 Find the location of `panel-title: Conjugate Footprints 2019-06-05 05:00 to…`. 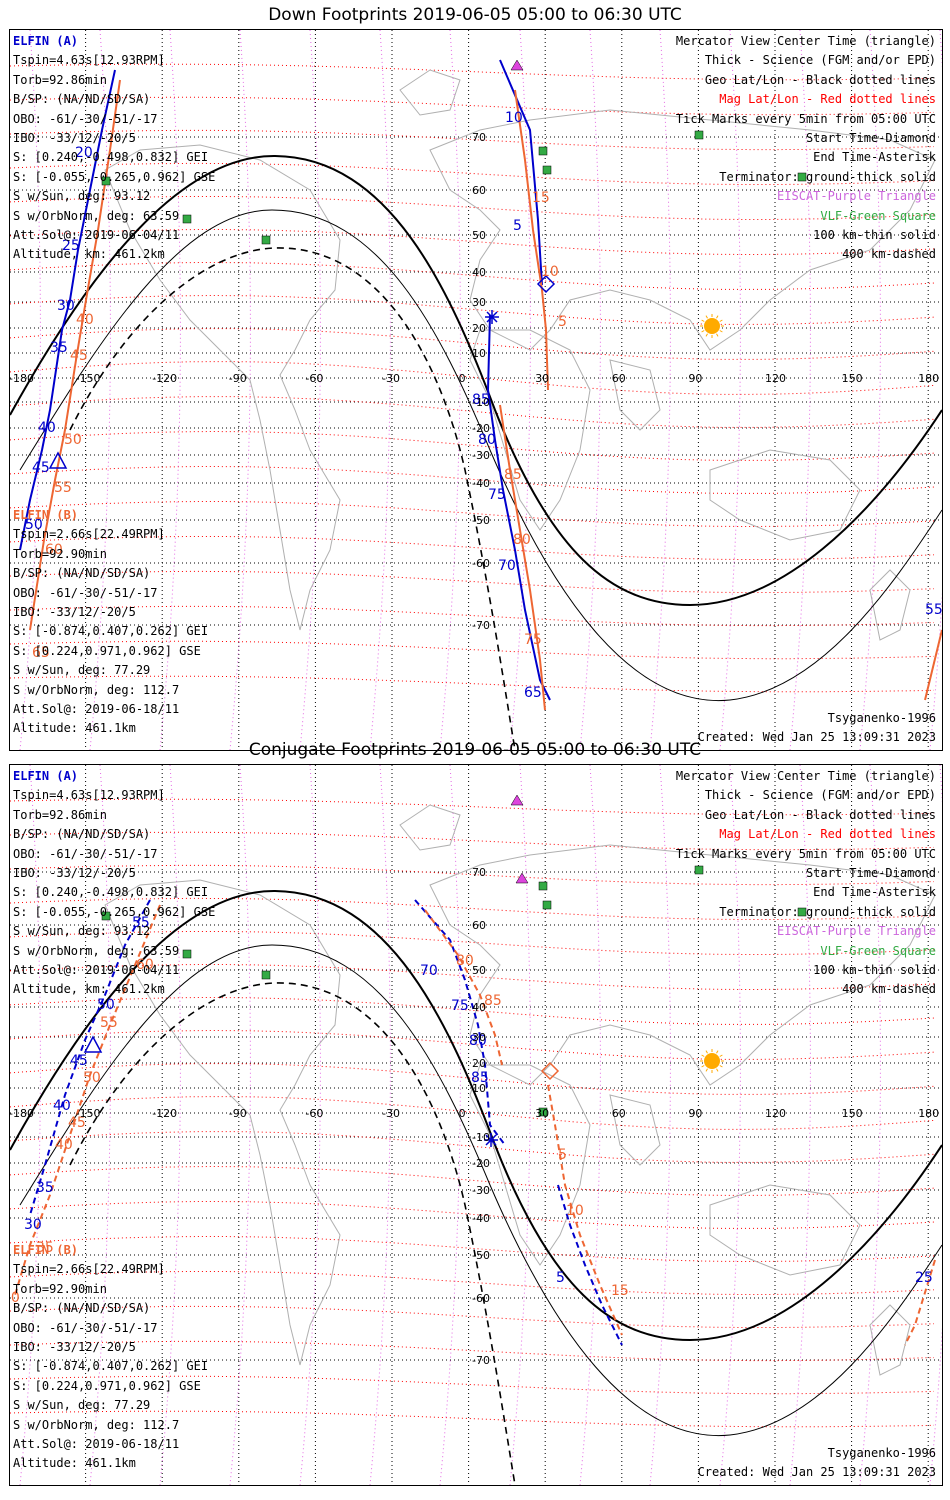

panel-title: Conjugate Footprints 2019-06-05 05:00 to… is located at coordinates (475, 750).